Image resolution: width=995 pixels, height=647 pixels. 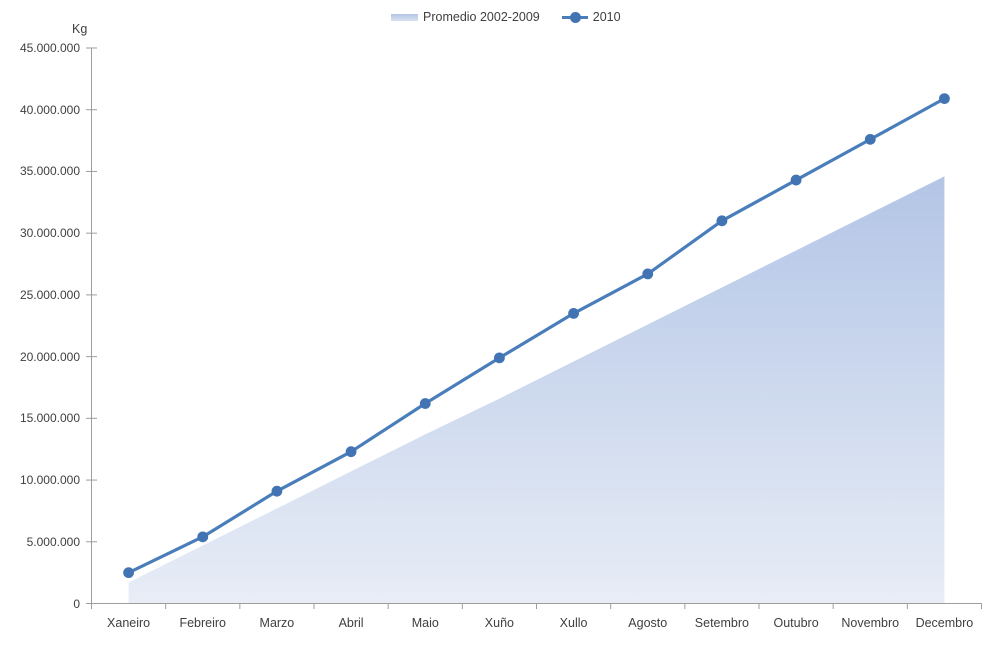 I want to click on legend: Promedio 2002-2009 2010, so click(x=506, y=17).